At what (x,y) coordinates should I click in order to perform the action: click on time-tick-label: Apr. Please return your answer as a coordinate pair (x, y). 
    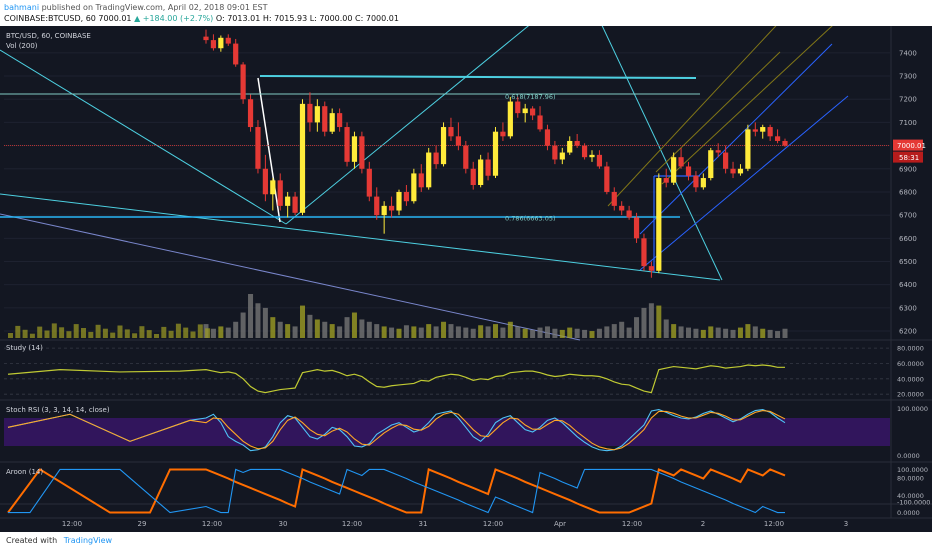
    Looking at the image, I should click on (560, 524).